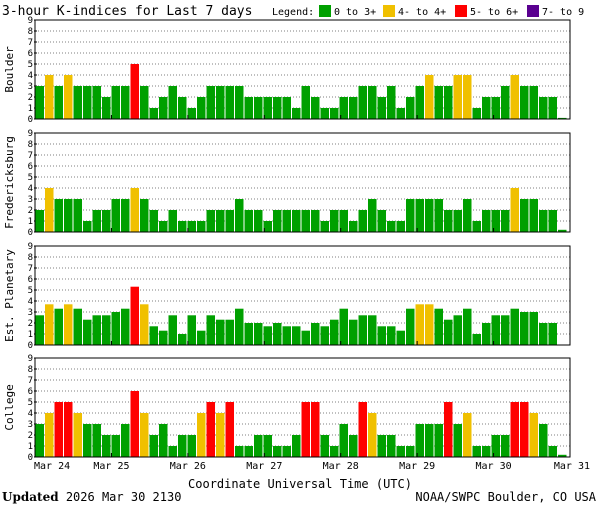 Image resolution: width=600 pixels, height=510 pixels. I want to click on y-tick-label: 0, so click(30, 120).